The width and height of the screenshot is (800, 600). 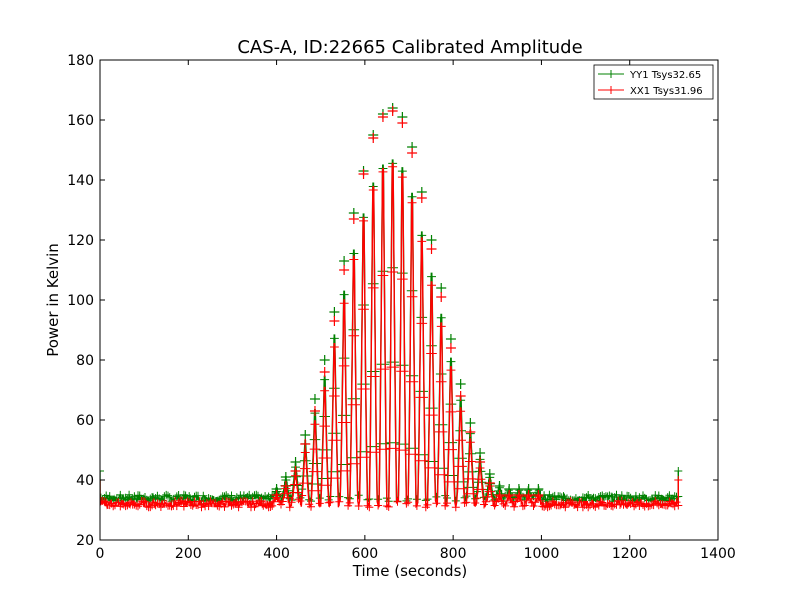 I want to click on x-tick-label: 400, so click(x=276, y=554).